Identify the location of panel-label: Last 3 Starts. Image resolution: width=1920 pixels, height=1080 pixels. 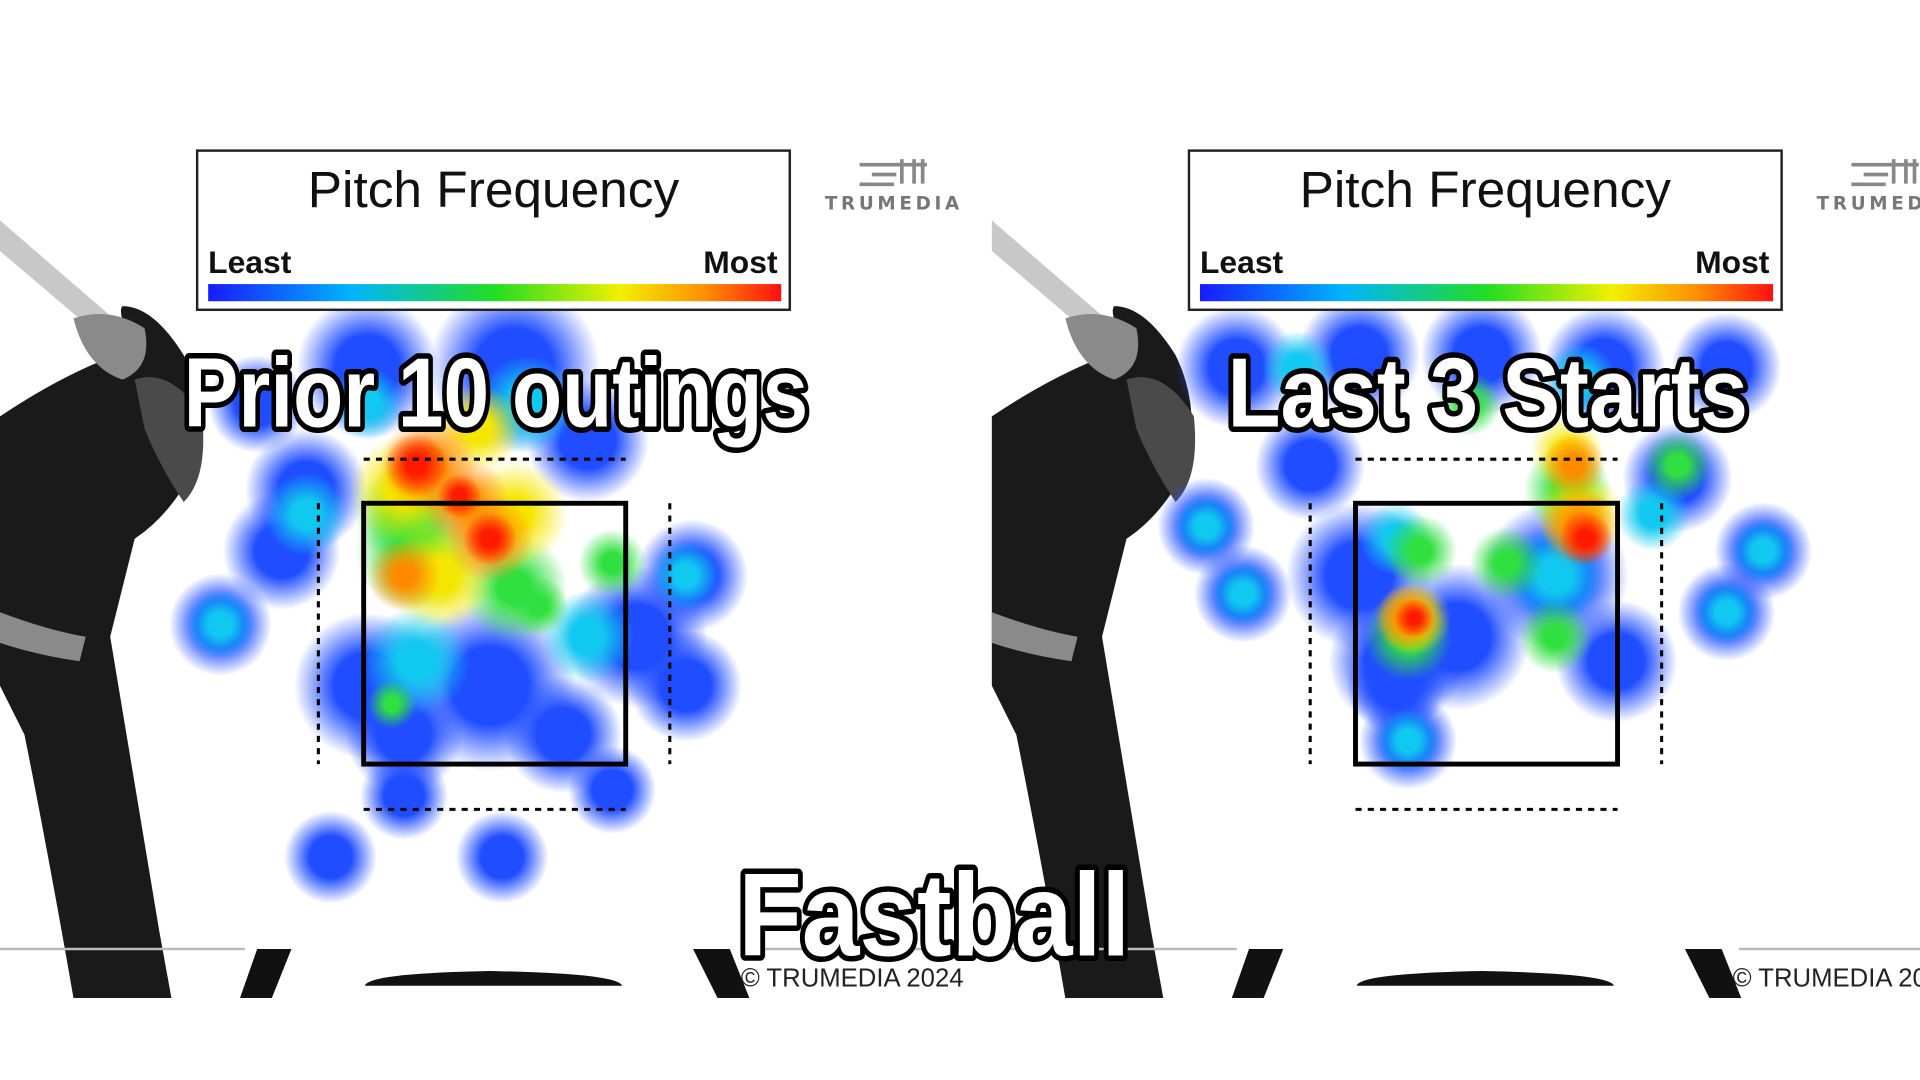
(1488, 392).